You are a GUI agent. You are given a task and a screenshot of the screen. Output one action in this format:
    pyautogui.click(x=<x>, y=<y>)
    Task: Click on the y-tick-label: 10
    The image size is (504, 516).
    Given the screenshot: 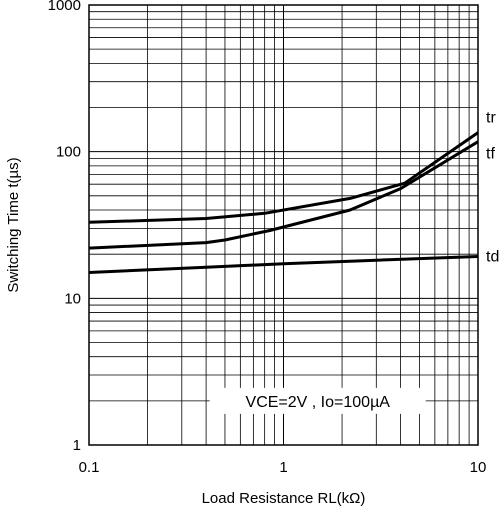 What is the action you would take?
    pyautogui.click(x=72, y=298)
    